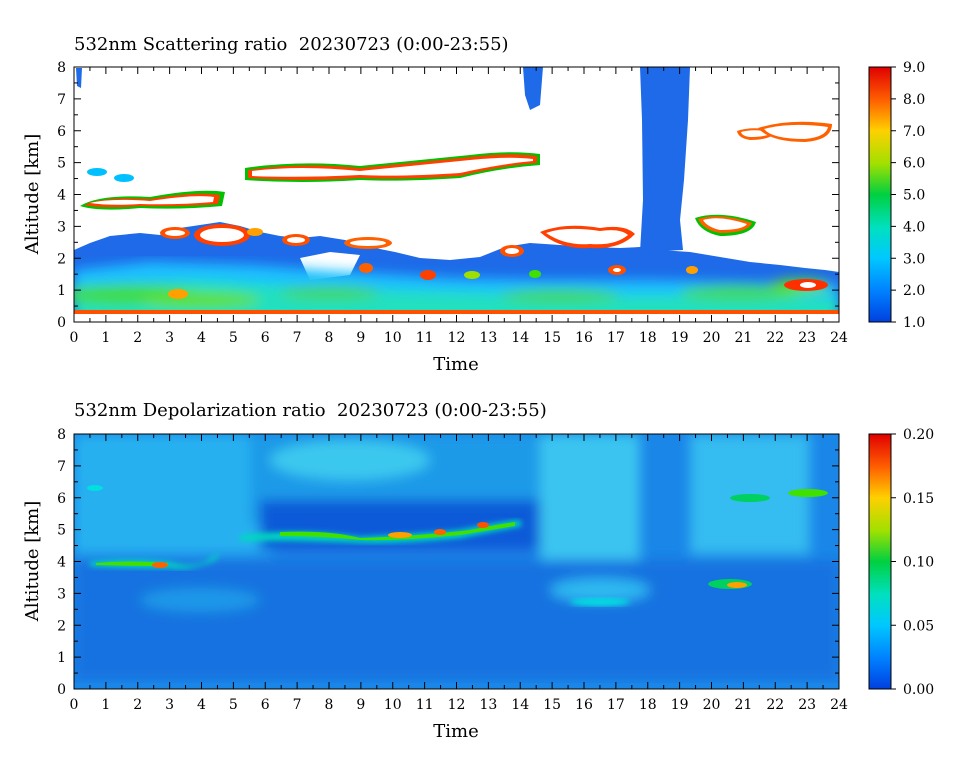 The height and width of the screenshot is (774, 960). Describe the element at coordinates (914, 227) in the screenshot. I see `colorbar-tick-label: 4.0` at that location.